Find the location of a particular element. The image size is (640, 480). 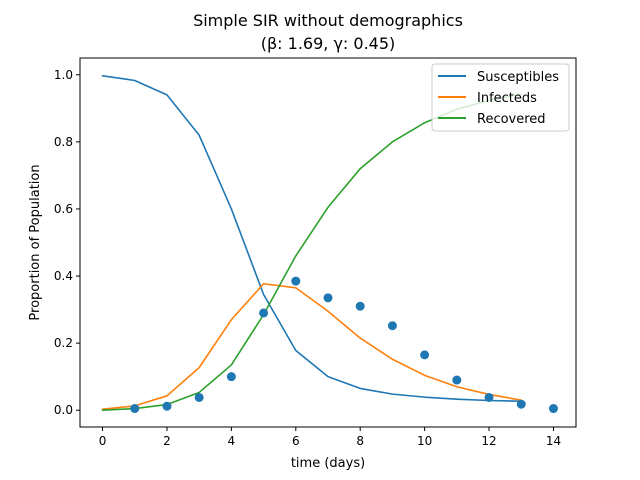

chart-title-line1: Simple SIR without demographics is located at coordinates (328, 20).